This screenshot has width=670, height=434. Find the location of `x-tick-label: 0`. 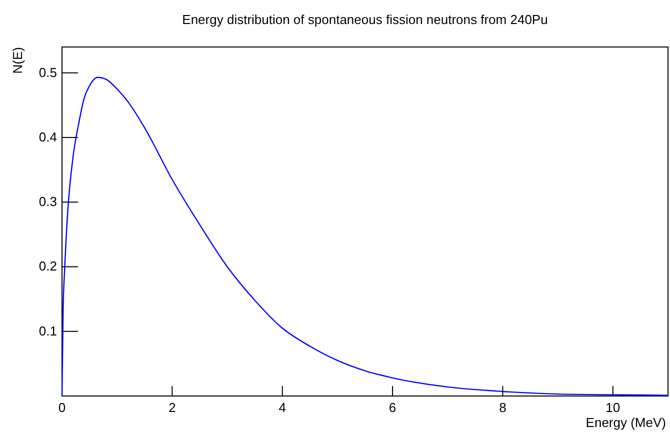

x-tick-label: 0 is located at coordinates (62, 407).